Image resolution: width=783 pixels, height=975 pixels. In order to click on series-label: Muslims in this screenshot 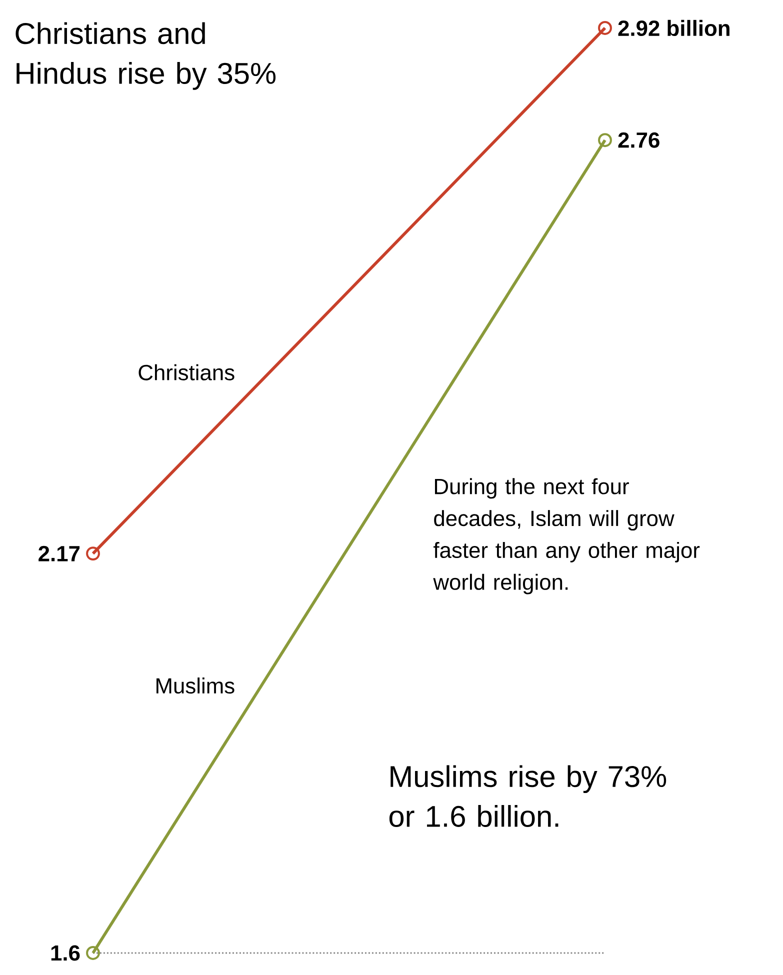, I will do `click(195, 686)`.